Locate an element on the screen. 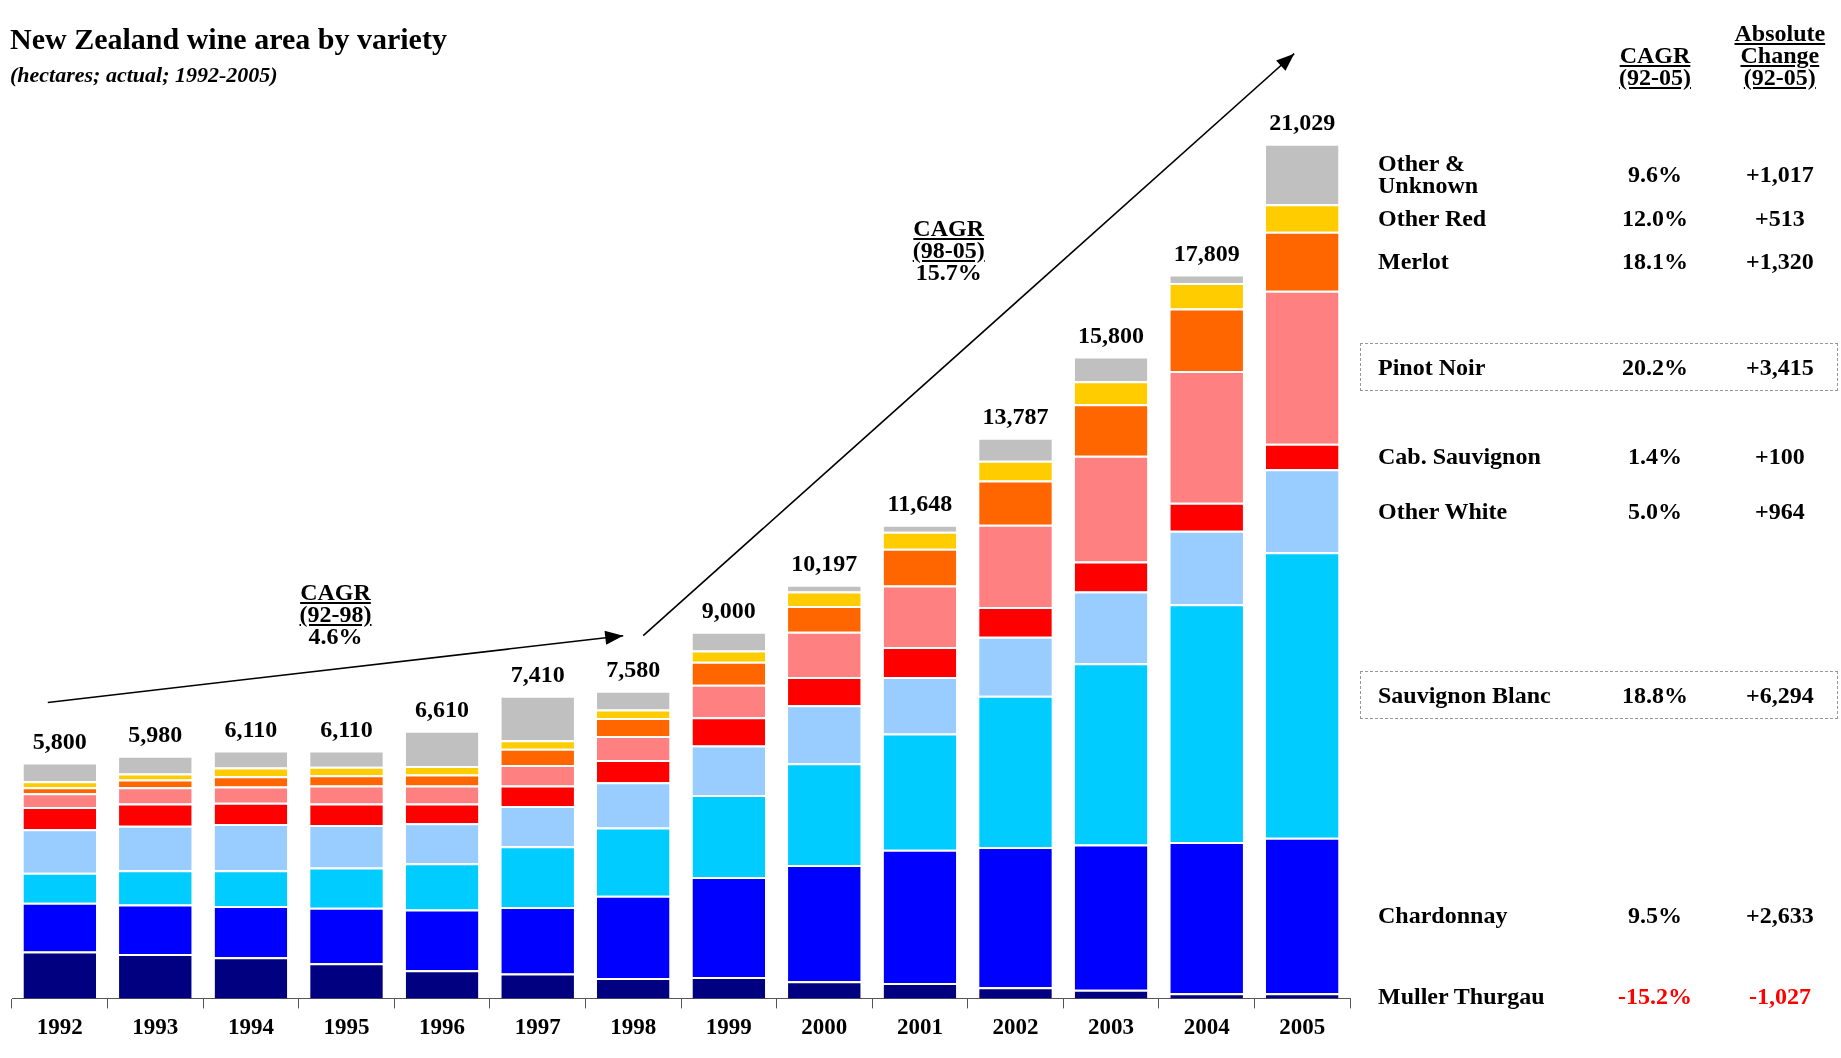  series-label: Other & Unknown is located at coordinates (1428, 173).